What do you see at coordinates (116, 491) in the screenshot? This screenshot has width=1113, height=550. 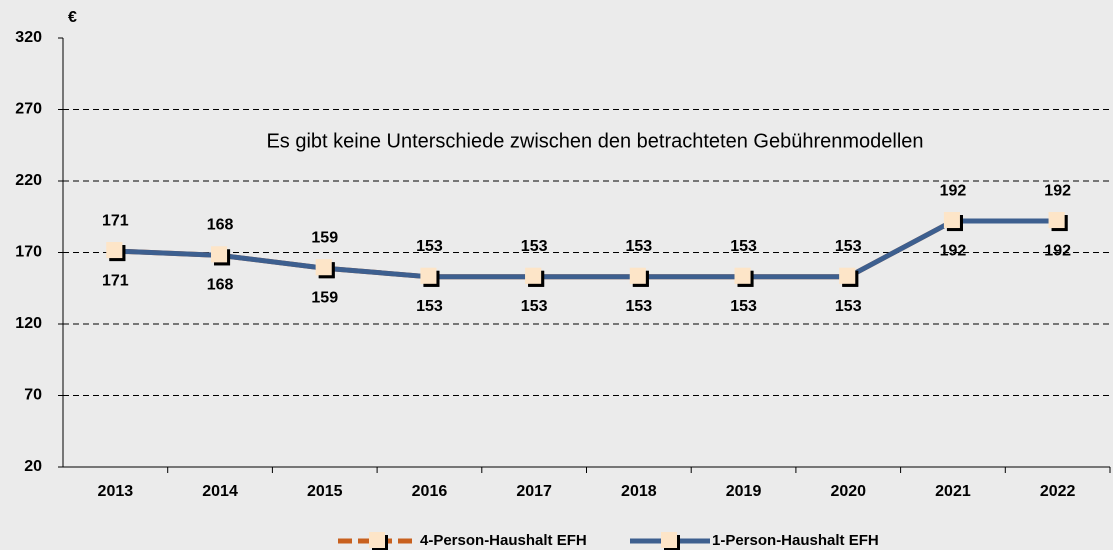 I see `x-tick-label: 2013` at bounding box center [116, 491].